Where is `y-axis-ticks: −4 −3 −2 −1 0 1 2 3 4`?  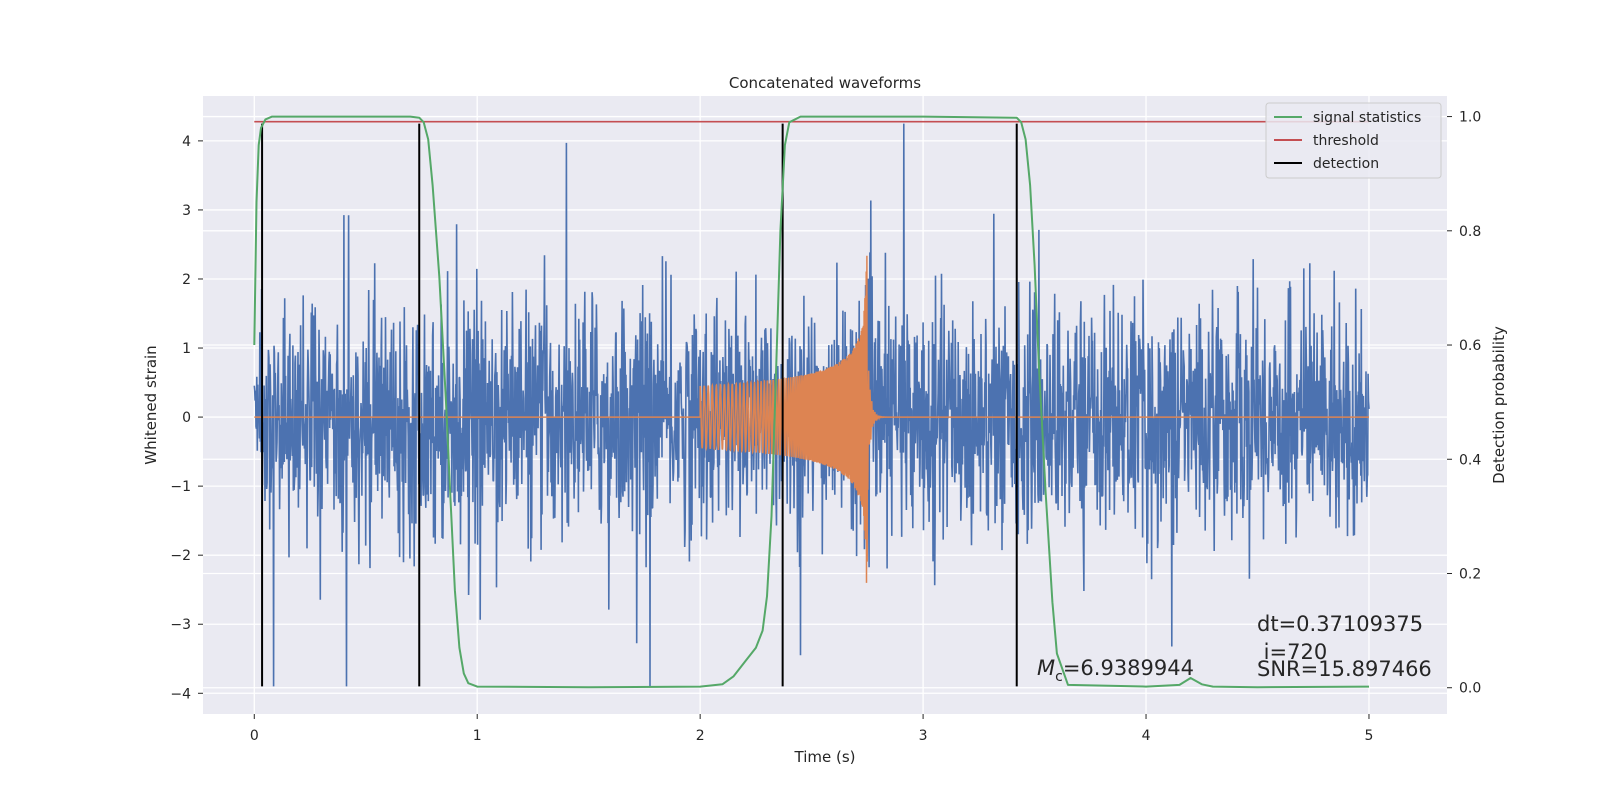
y-axis-ticks: −4 −3 −2 −1 0 1 2 3 4 is located at coordinates (186, 418).